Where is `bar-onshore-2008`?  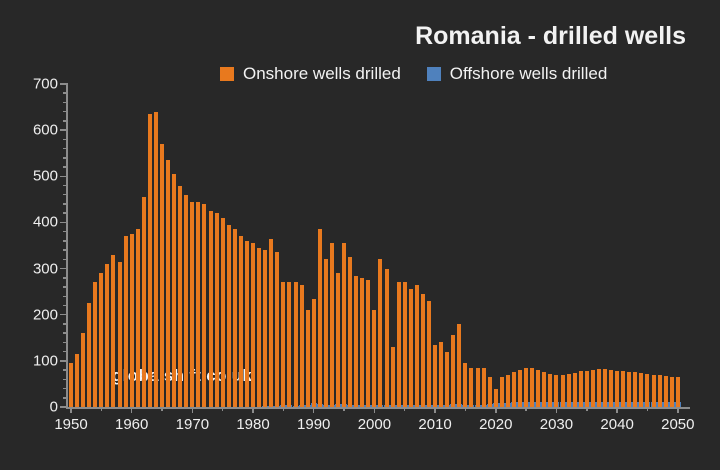 bar-onshore-2008 is located at coordinates (422, 350).